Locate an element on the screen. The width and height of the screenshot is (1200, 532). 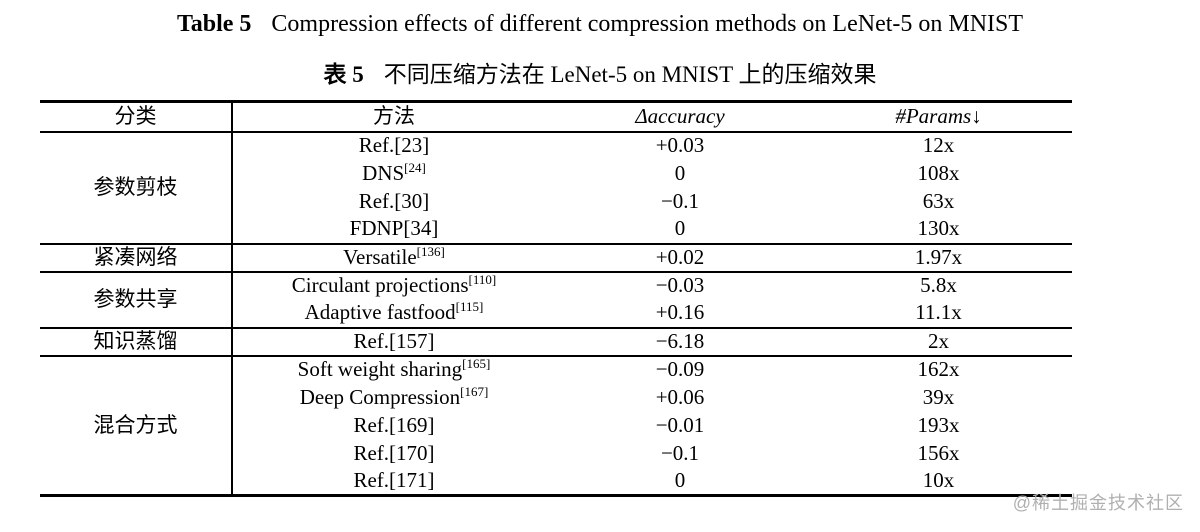
params-cell: 12x is located at coordinates (938, 145).